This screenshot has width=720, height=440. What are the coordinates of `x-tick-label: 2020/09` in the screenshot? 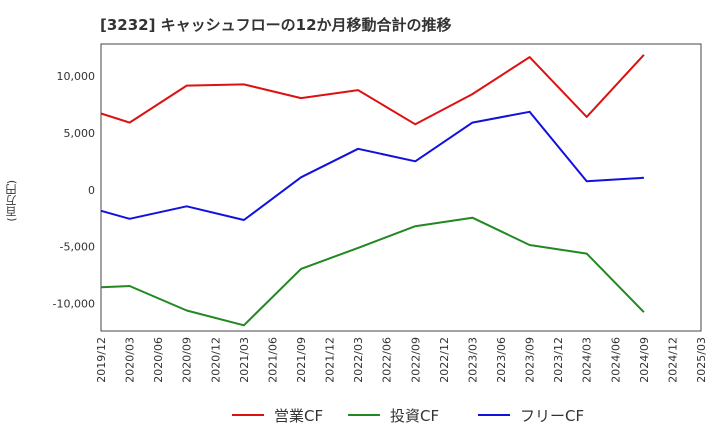 It's located at (187, 360).